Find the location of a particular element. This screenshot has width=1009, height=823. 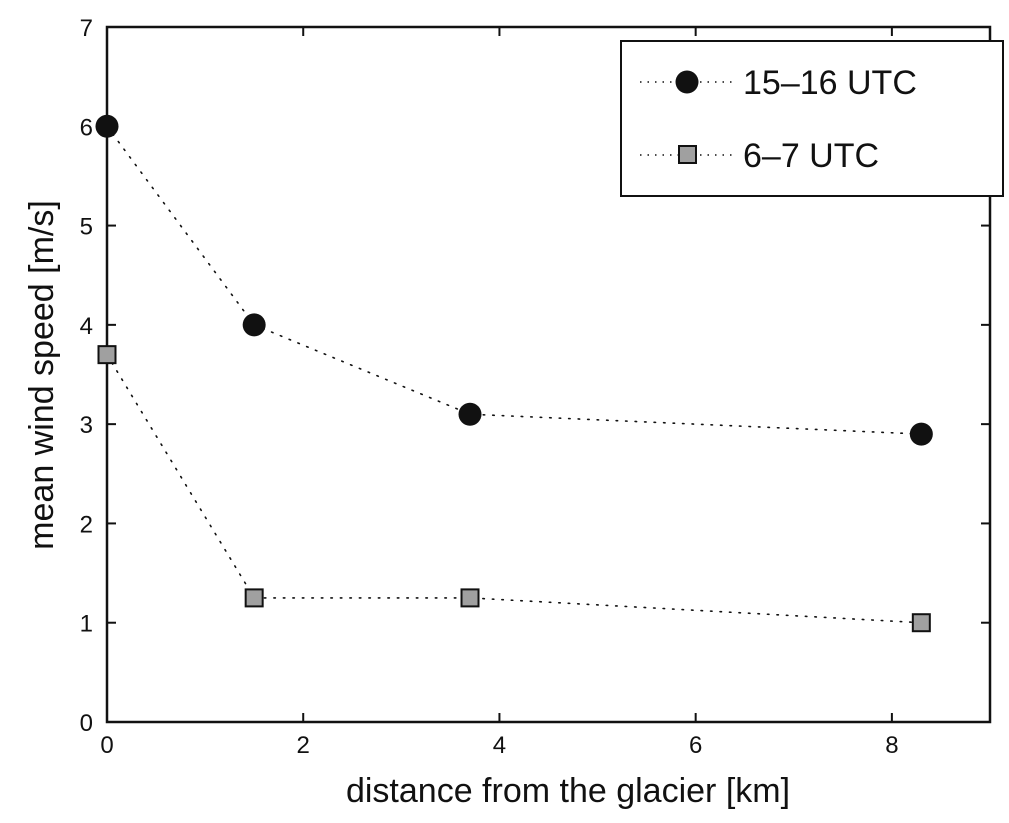

x-axis-title: distance from the glacier [km] is located at coordinates (568, 791).